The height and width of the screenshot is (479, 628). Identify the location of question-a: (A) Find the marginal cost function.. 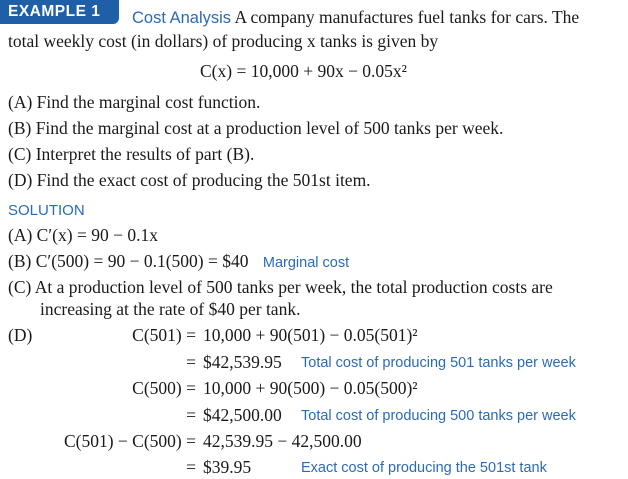
(134, 102).